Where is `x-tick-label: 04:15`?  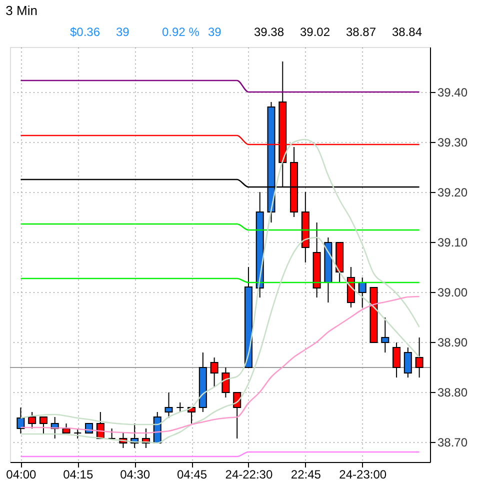
x-tick-label: 04:15 is located at coordinates (78, 475).